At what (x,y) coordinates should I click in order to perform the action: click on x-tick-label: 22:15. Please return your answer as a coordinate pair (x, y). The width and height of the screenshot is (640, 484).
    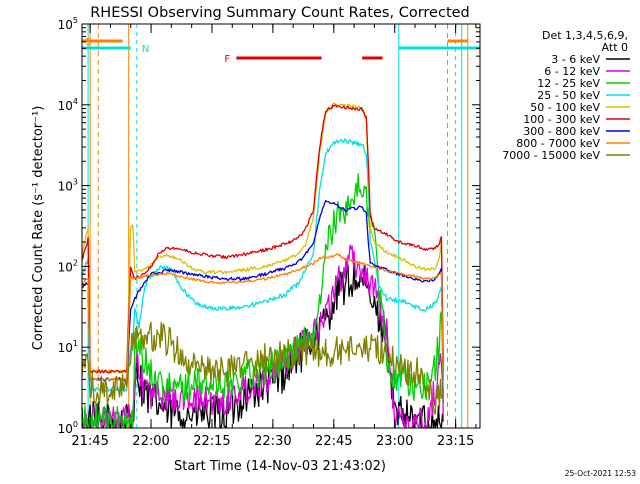
    Looking at the image, I should click on (211, 441).